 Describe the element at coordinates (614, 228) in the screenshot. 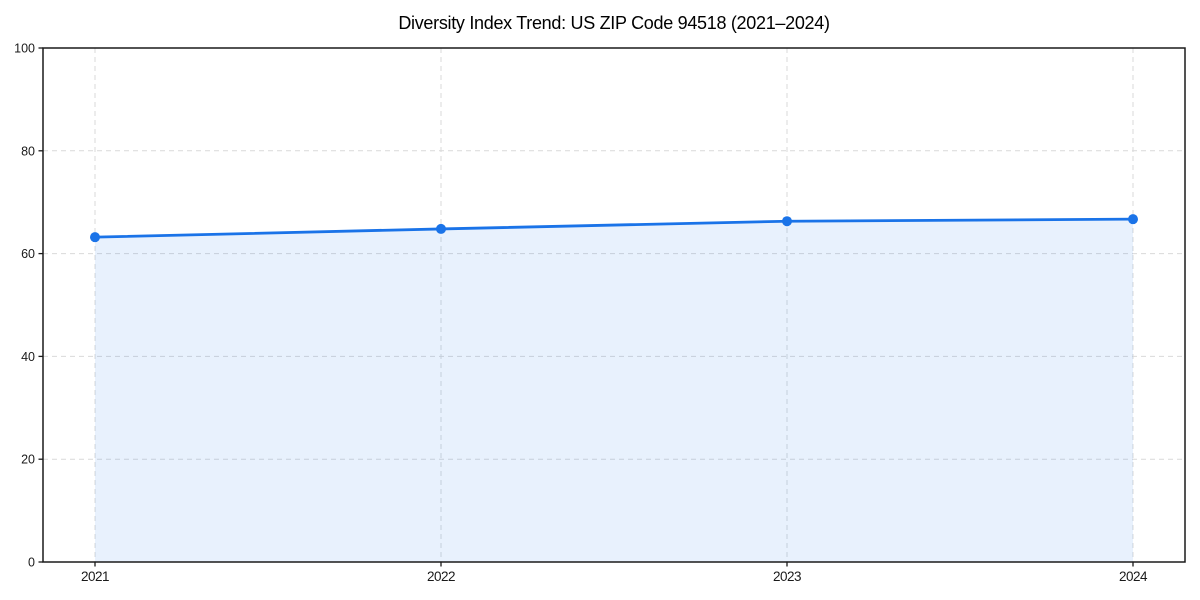

I see `series-line` at that location.